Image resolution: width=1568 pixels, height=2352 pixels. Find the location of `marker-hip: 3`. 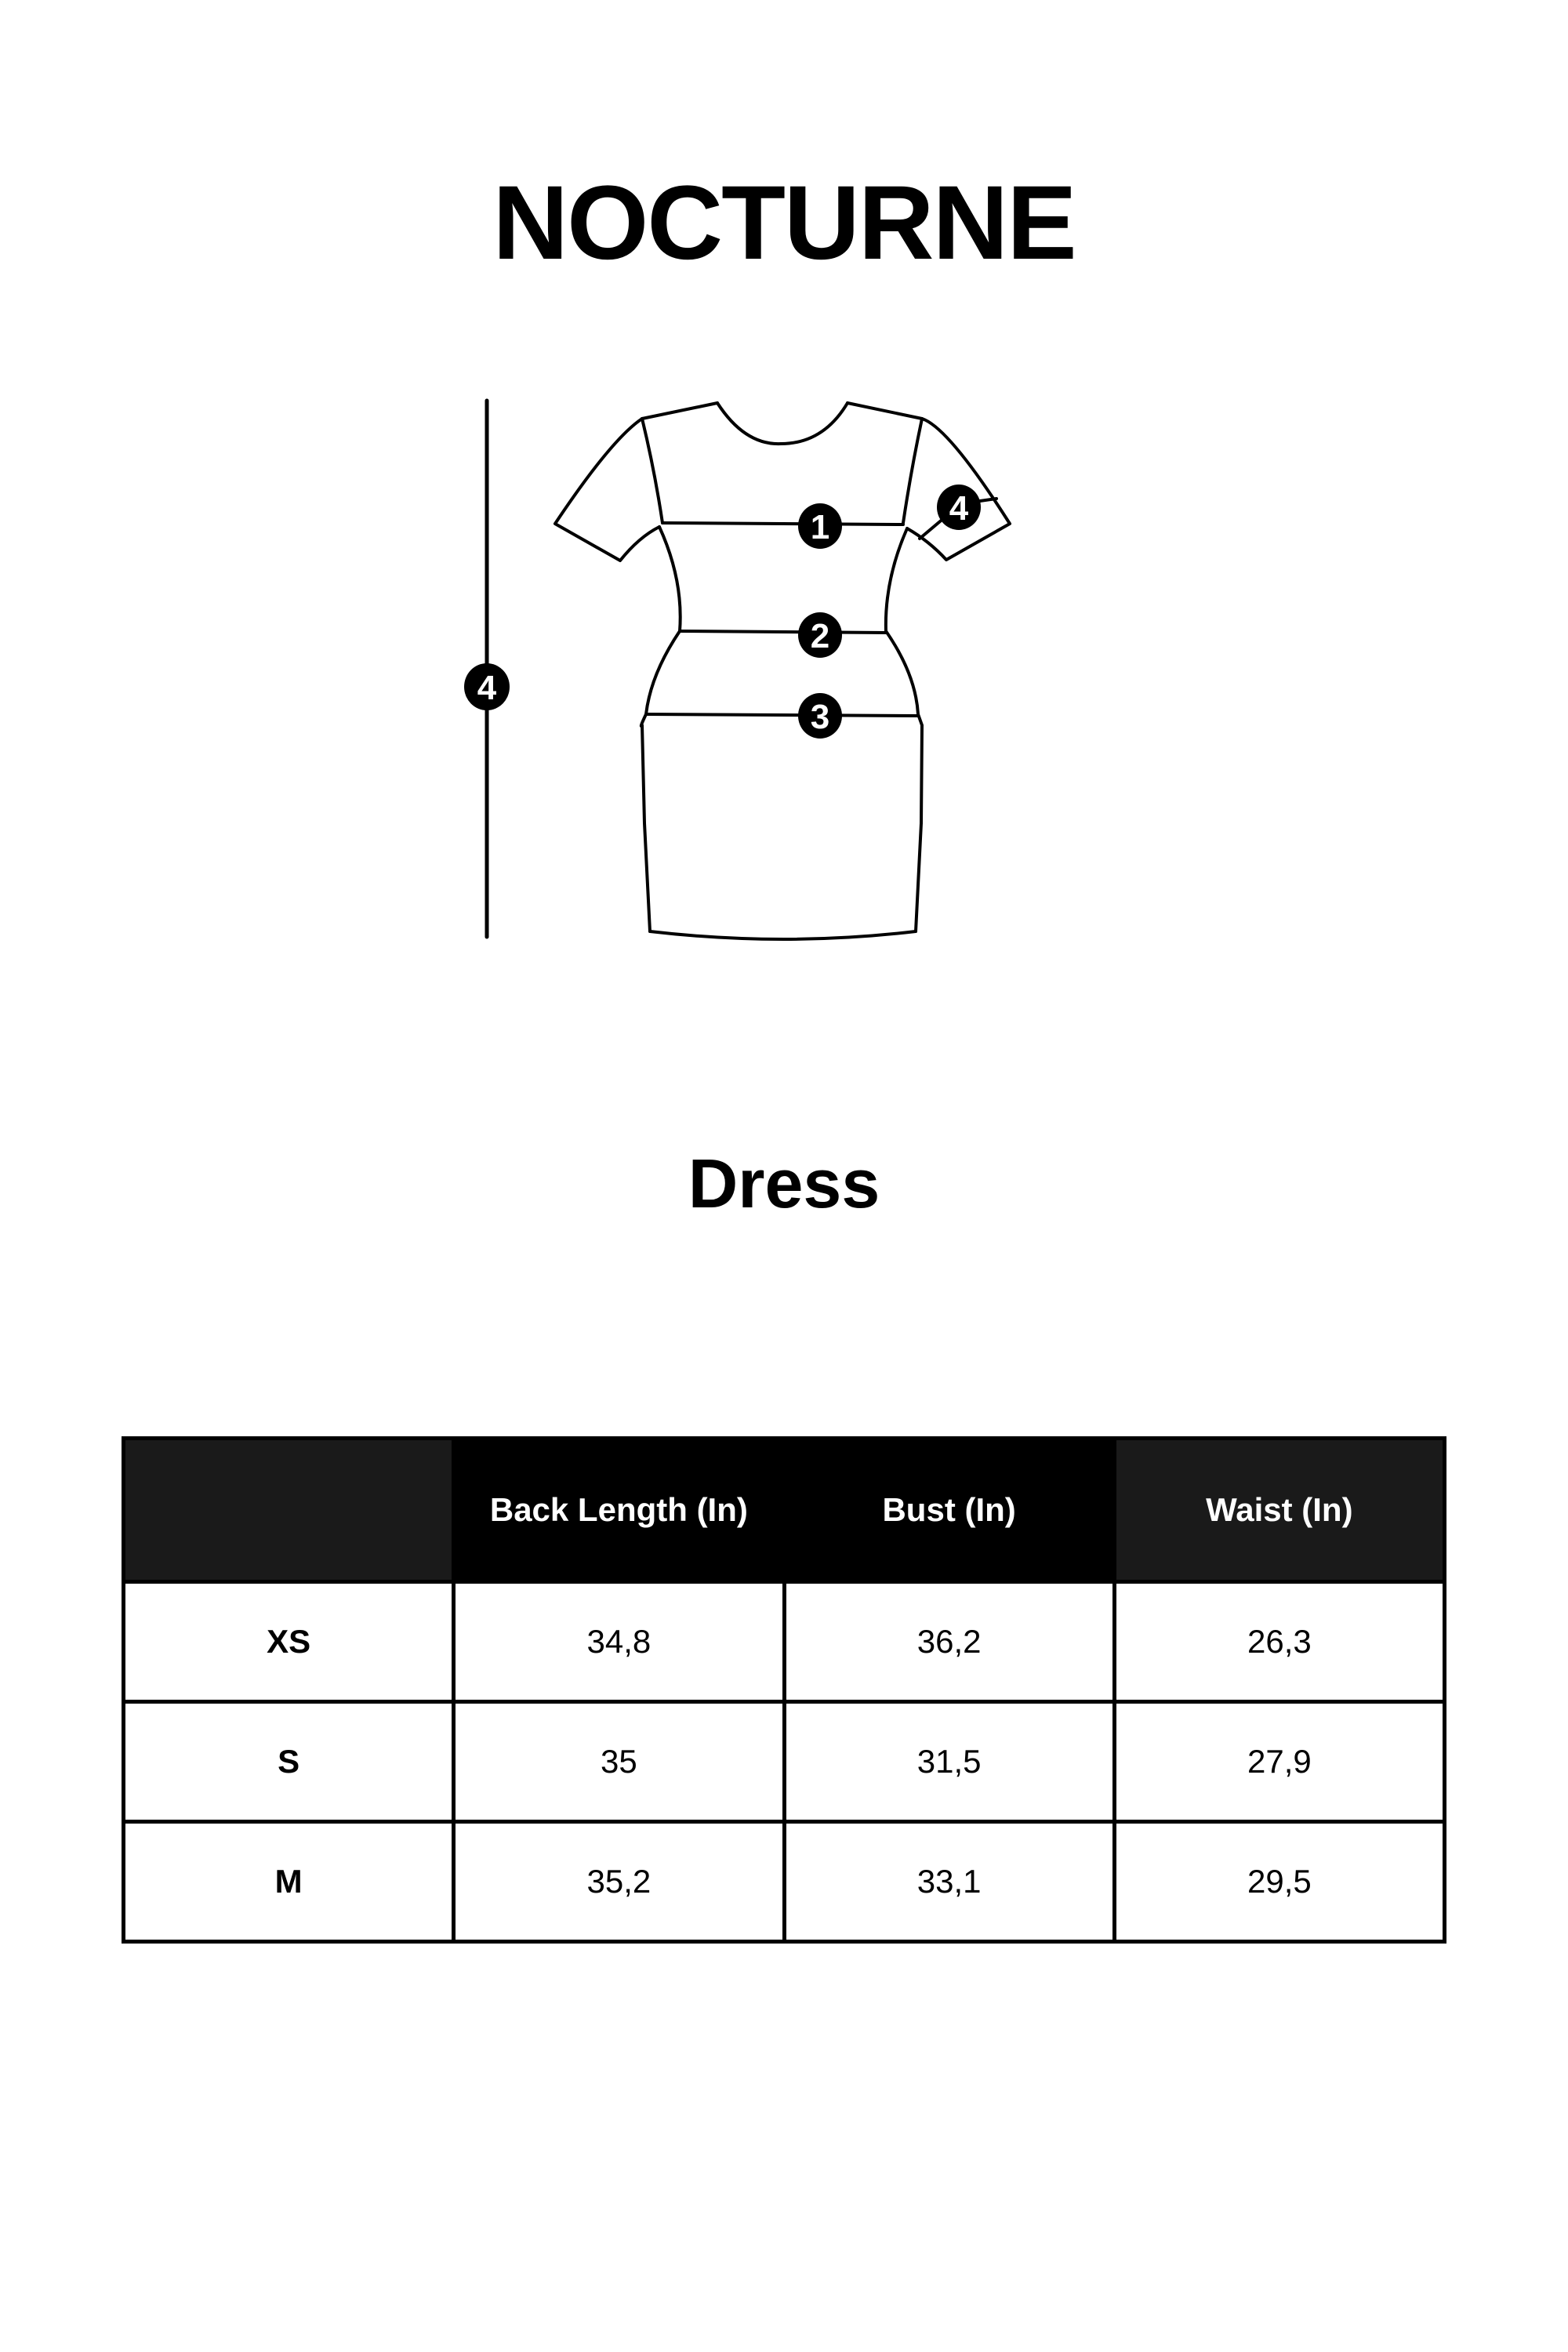

marker-hip: 3 is located at coordinates (820, 716).